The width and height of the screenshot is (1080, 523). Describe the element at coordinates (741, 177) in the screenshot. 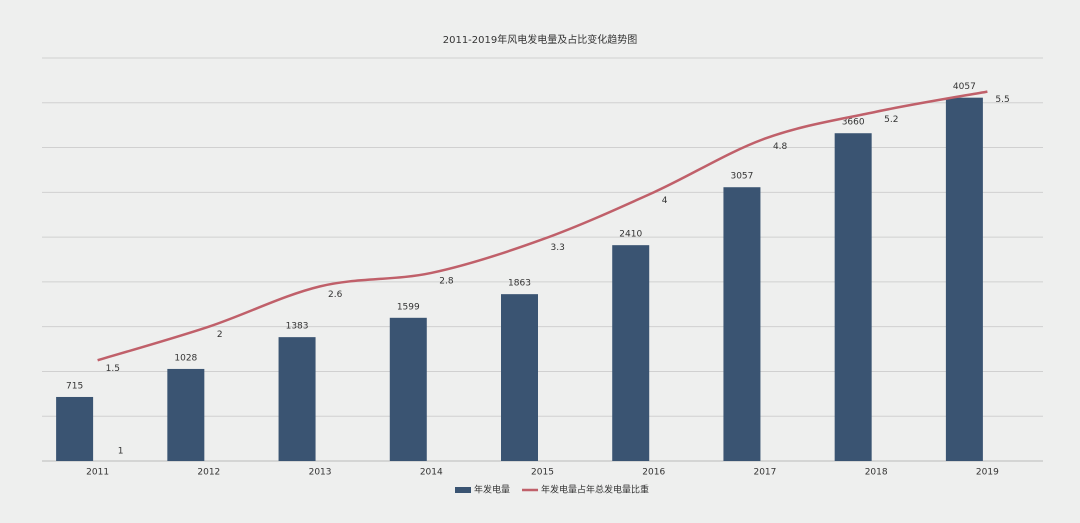

I see `bar-value-label: 3057` at that location.